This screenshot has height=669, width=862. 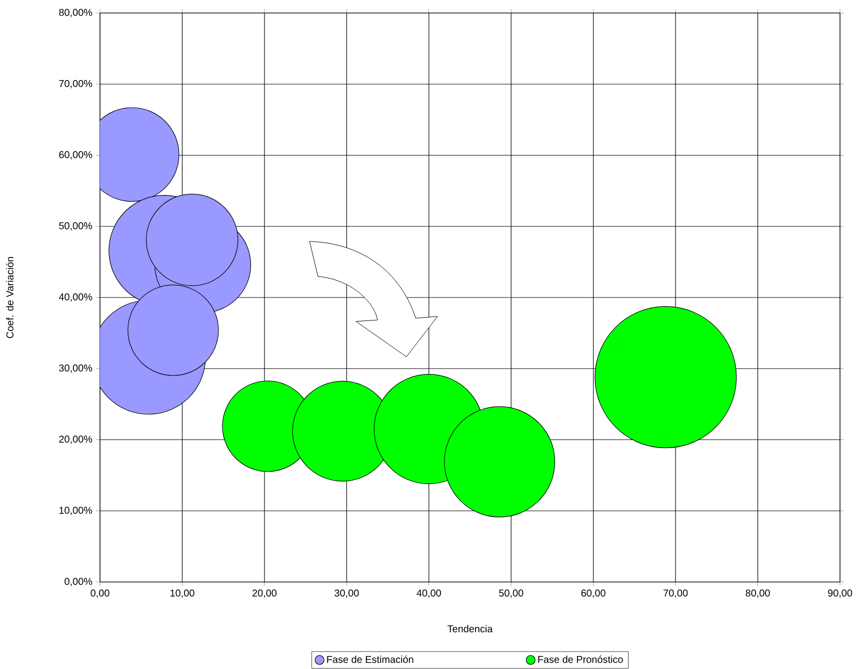 What do you see at coordinates (428, 594) in the screenshot?
I see `x-tick-label: 40,00` at bounding box center [428, 594].